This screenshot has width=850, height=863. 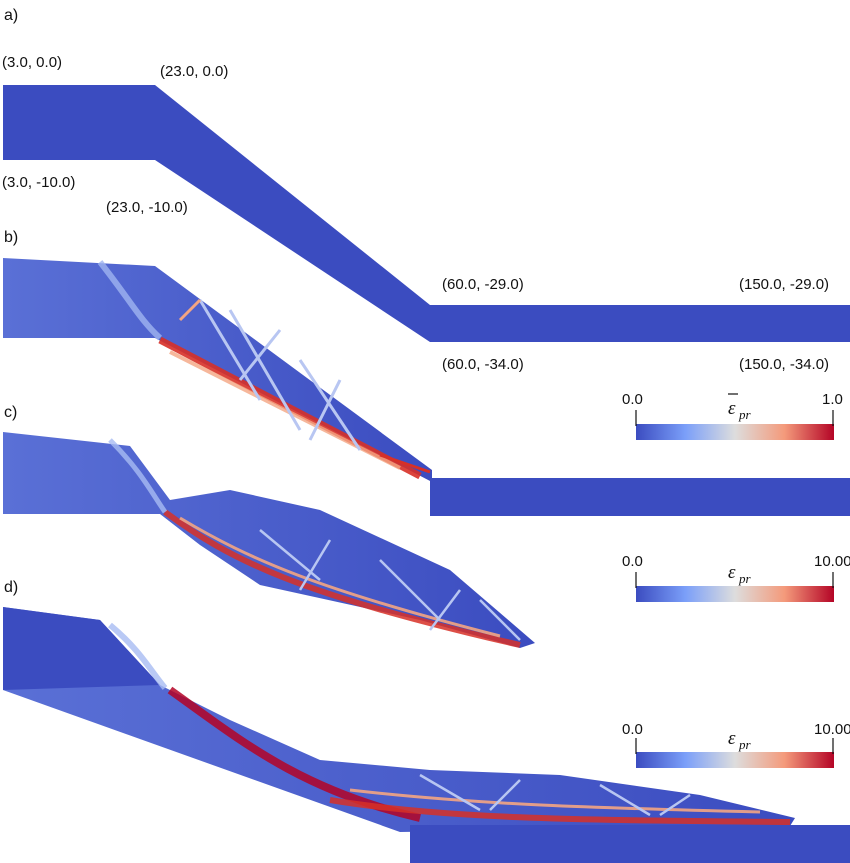 What do you see at coordinates (217, 370) in the screenshot?
I see `panel-b-geometry` at bounding box center [217, 370].